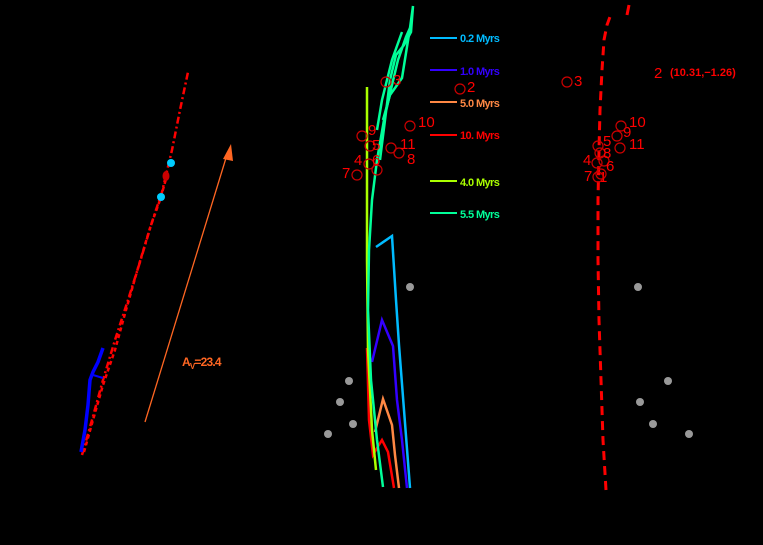 The height and width of the screenshot is (545, 763). I want to click on isochrone-0.2myr, so click(393, 361).